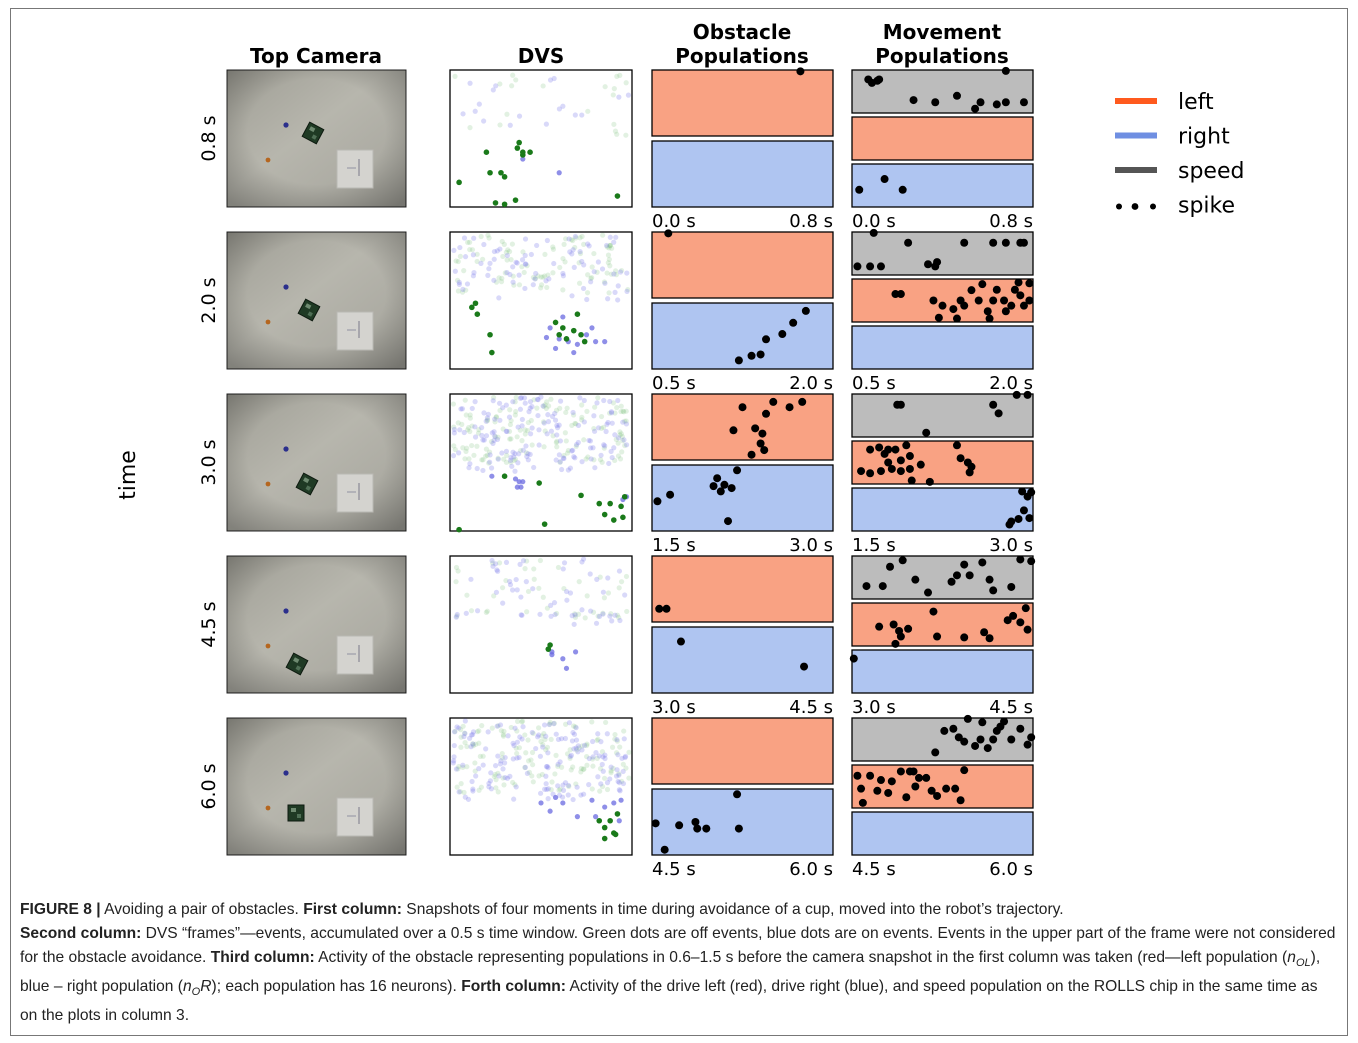  Describe the element at coordinates (1135, 206) in the screenshot. I see `legend-spike-dot` at that location.